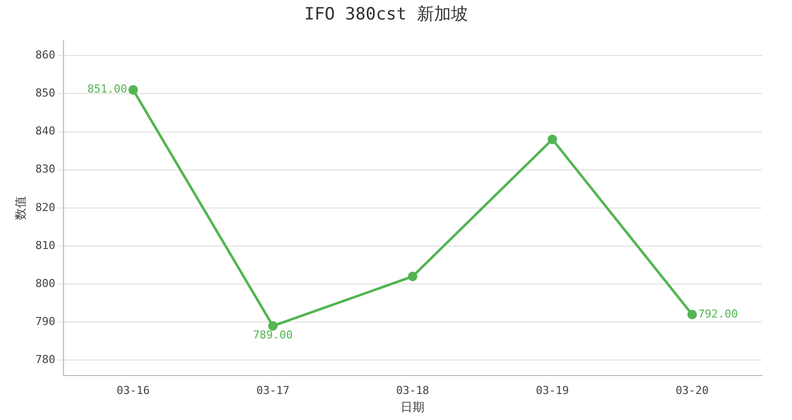 The image size is (792, 420). I want to click on y-tick-label: 810, so click(45, 245).